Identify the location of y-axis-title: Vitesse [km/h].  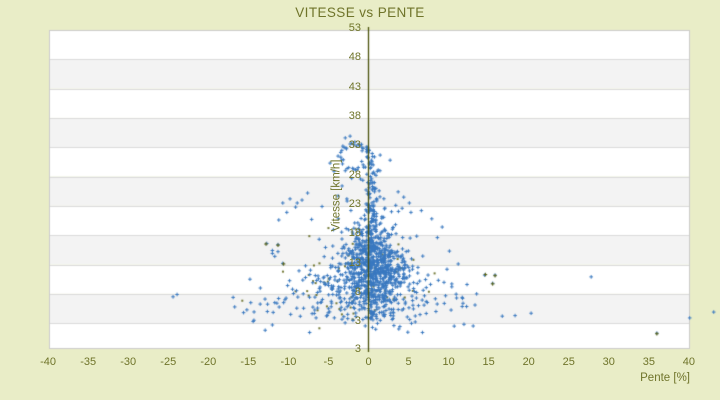
(336, 195).